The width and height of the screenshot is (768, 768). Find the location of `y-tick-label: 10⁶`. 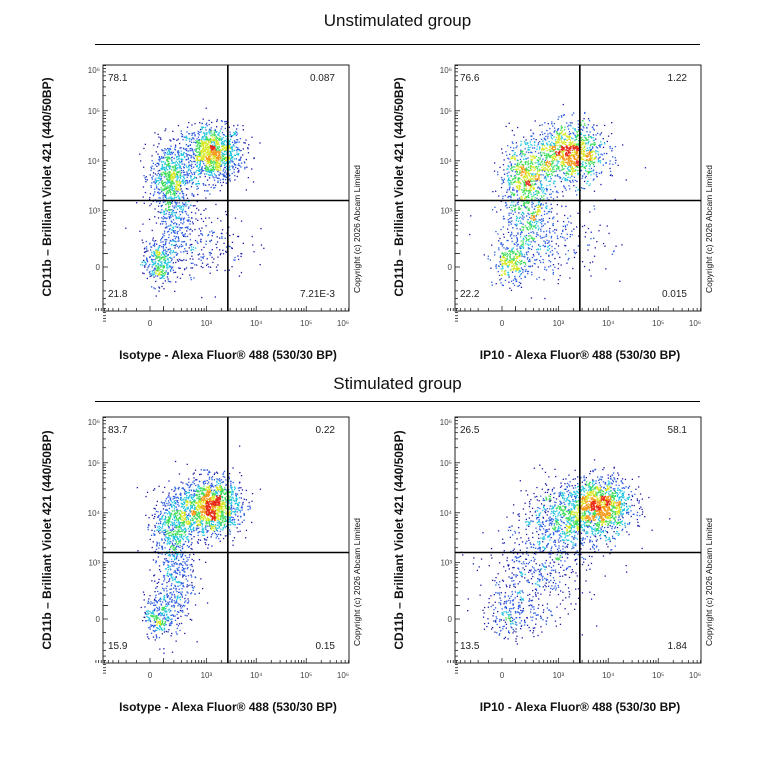

y-tick-label: 10⁶ is located at coordinates (94, 70).